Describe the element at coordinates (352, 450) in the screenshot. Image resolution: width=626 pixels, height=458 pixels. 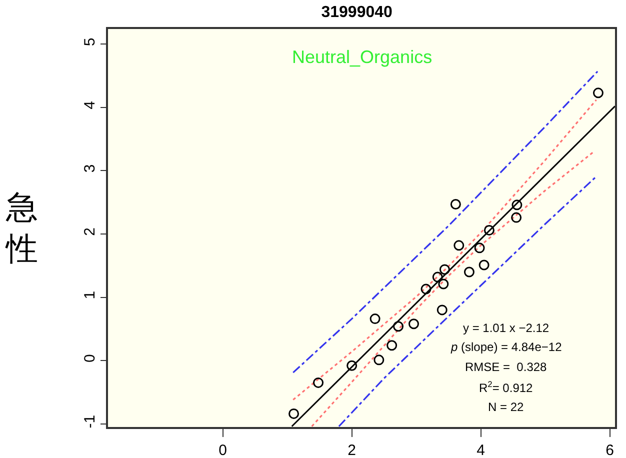
I see `x-tick-label: 2` at that location.